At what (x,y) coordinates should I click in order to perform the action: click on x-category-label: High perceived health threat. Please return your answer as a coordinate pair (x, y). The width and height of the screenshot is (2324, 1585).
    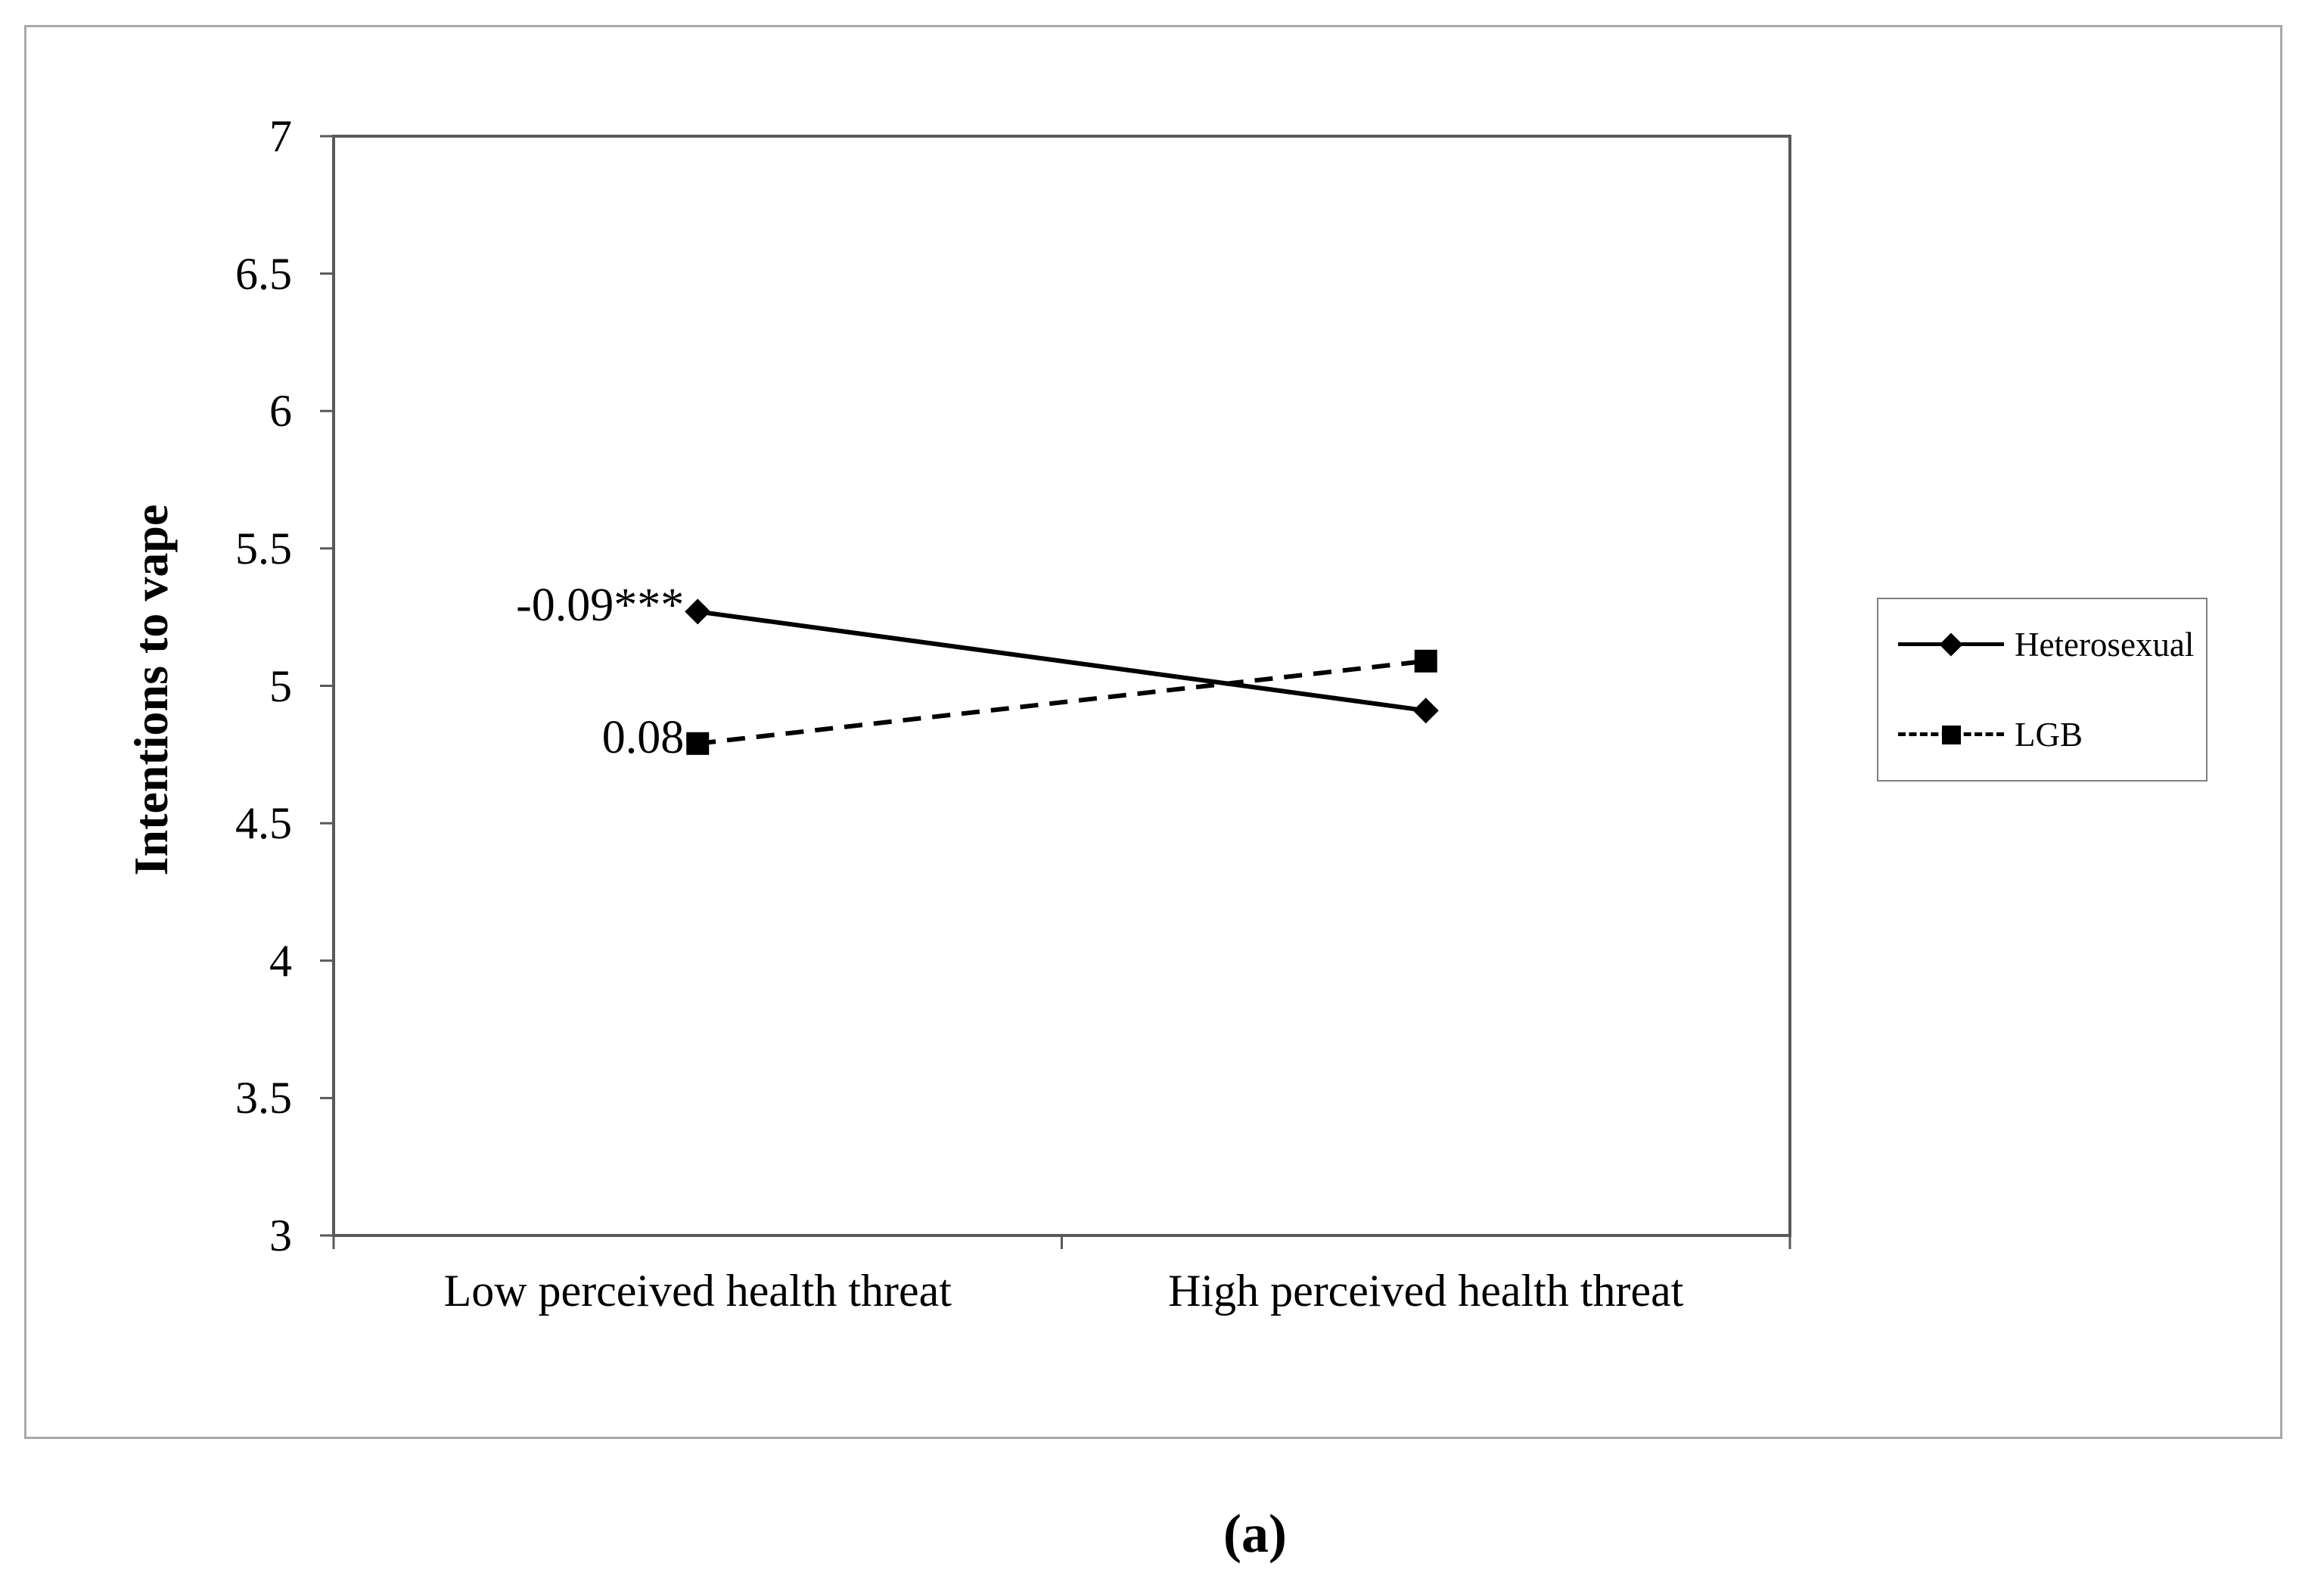
    Looking at the image, I should click on (1426, 1291).